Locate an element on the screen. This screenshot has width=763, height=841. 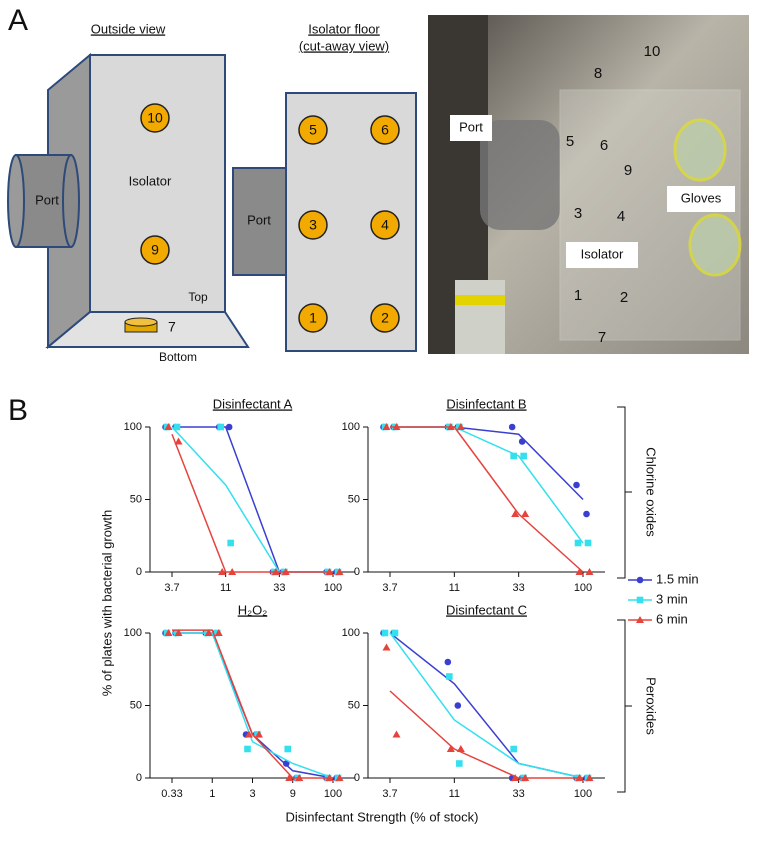
label: Top is located at coordinates (198, 297).